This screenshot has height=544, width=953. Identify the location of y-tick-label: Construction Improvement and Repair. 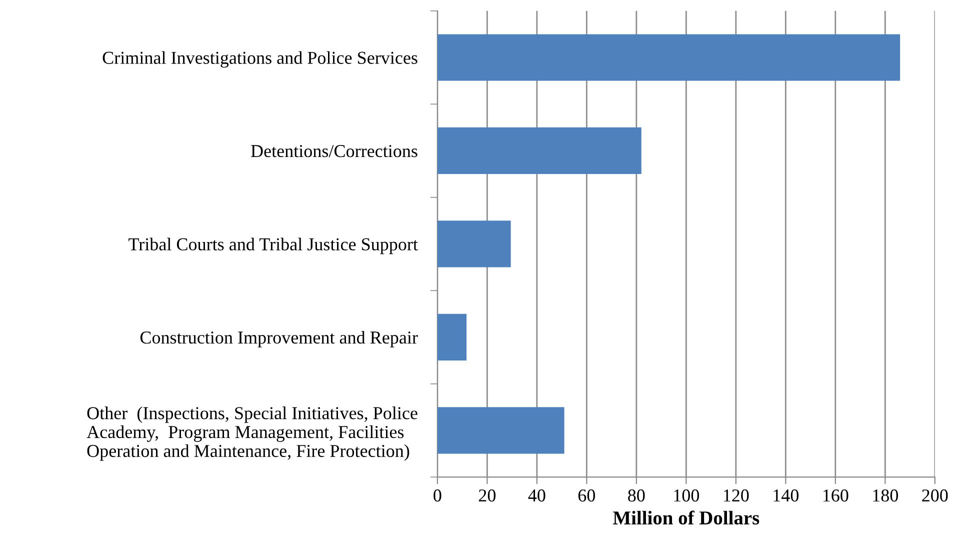
(279, 339).